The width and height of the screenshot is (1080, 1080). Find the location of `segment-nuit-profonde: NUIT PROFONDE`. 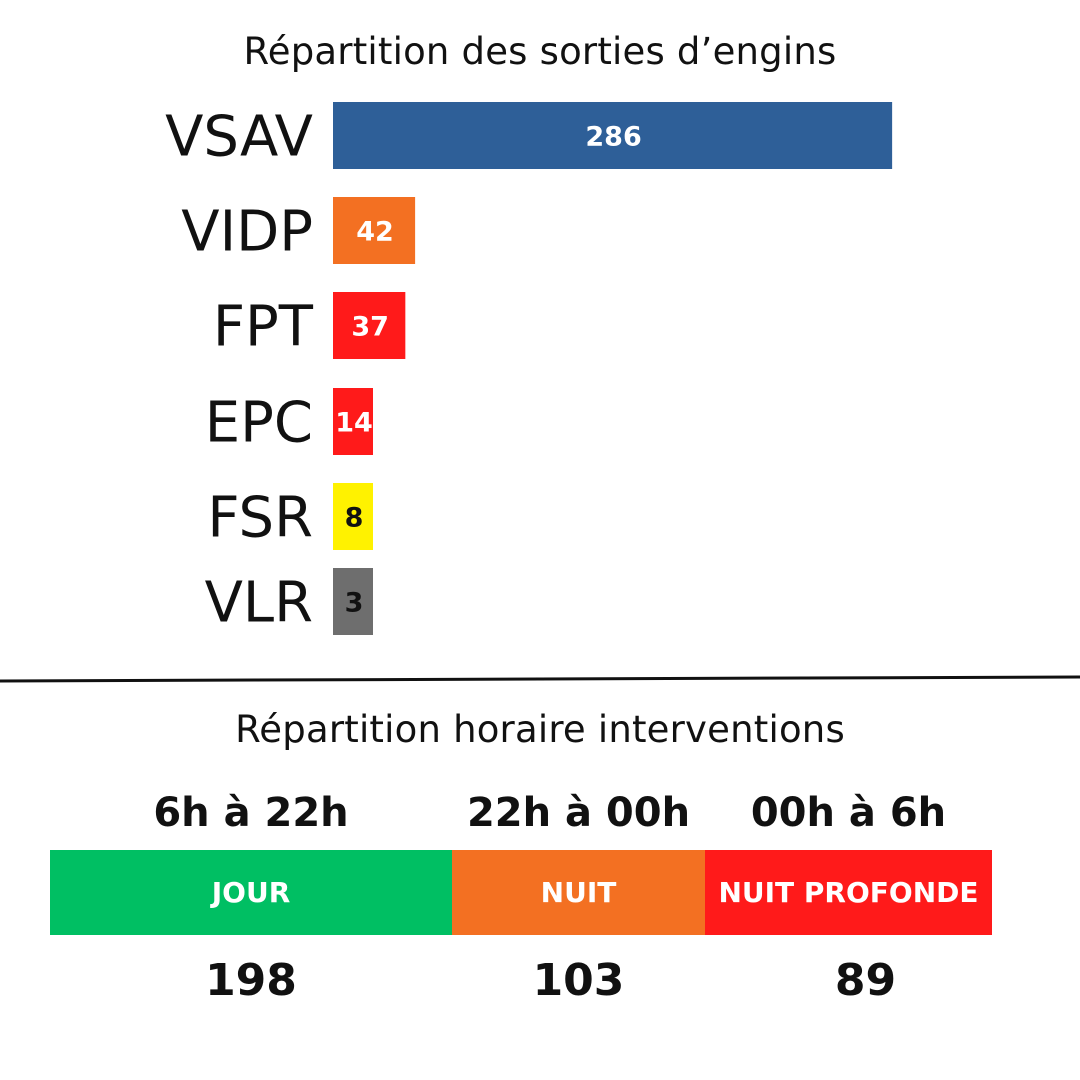

segment-nuit-profonde: NUIT PROFONDE is located at coordinates (848, 892).